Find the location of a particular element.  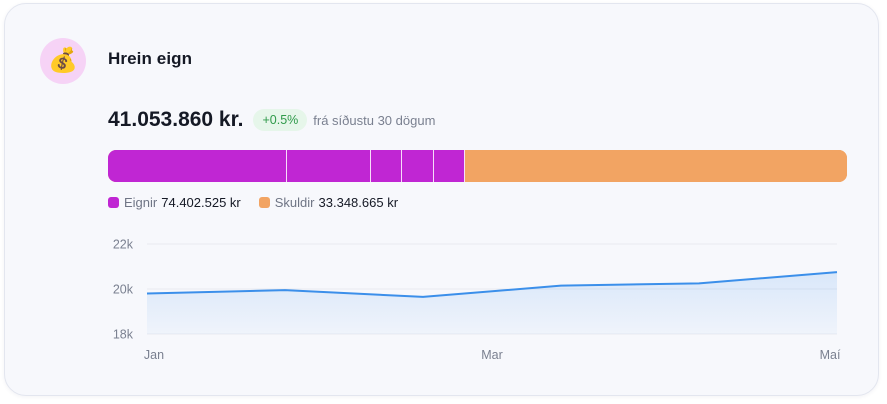

legend-swatch-assets is located at coordinates (113, 202).